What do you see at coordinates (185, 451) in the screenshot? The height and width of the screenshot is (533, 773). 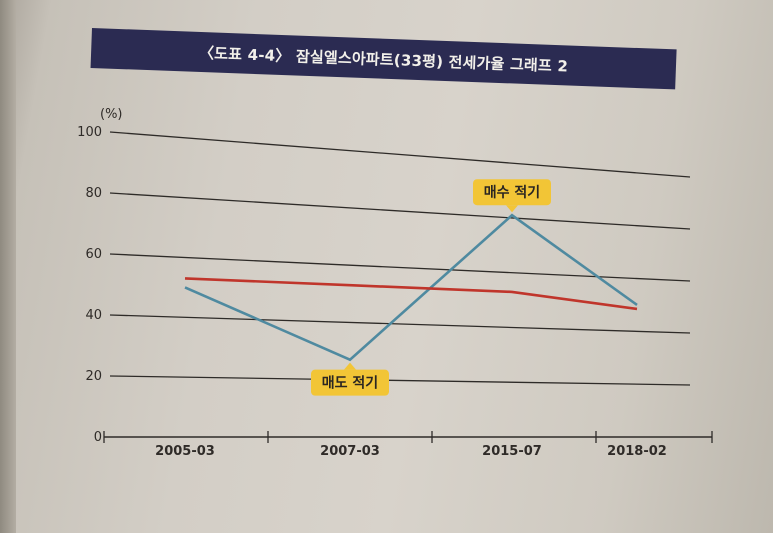 I see `x-tick-label: 2005-03` at bounding box center [185, 451].